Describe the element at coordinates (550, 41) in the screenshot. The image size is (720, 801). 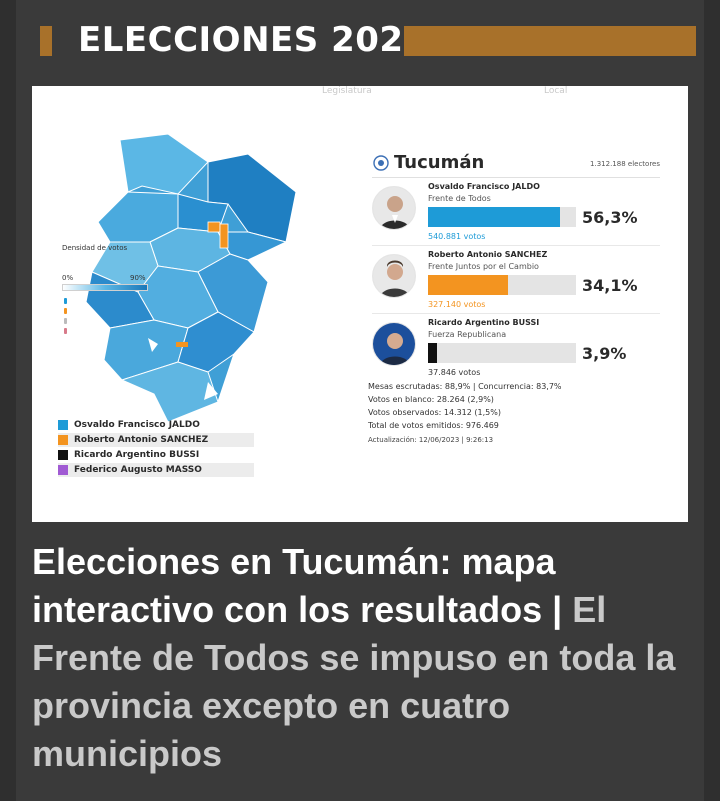
I see `section-accent-right` at that location.